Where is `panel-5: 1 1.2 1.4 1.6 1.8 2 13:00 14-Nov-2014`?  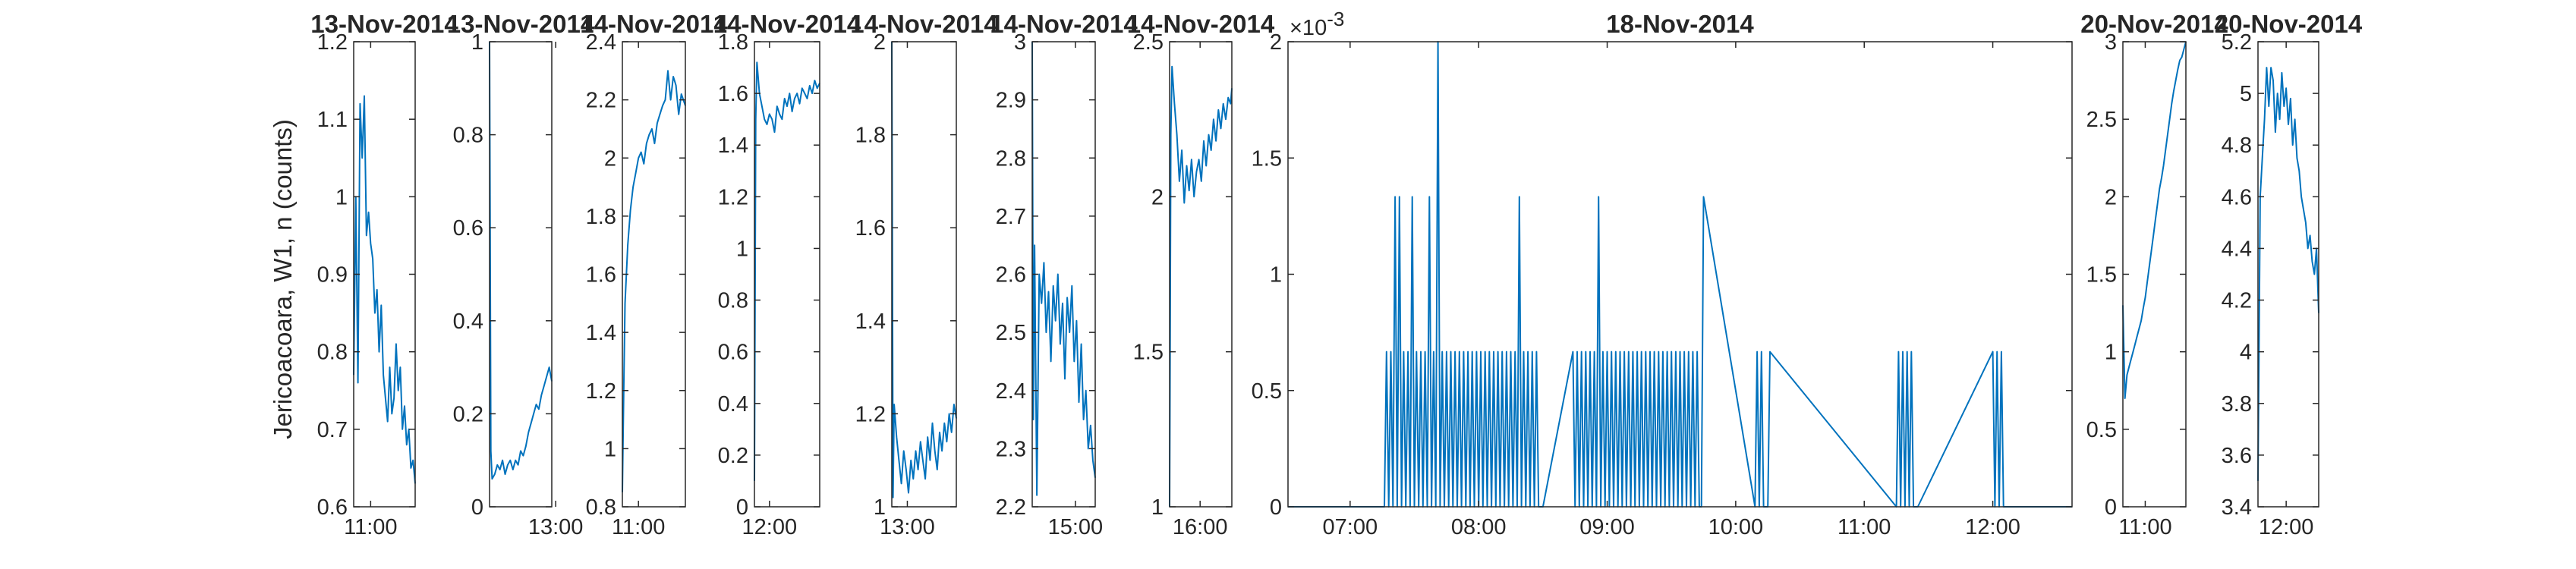
panel-5: 1 1.2 1.4 1.6 1.8 2 13:00 14-Nov-2014 is located at coordinates (924, 275).